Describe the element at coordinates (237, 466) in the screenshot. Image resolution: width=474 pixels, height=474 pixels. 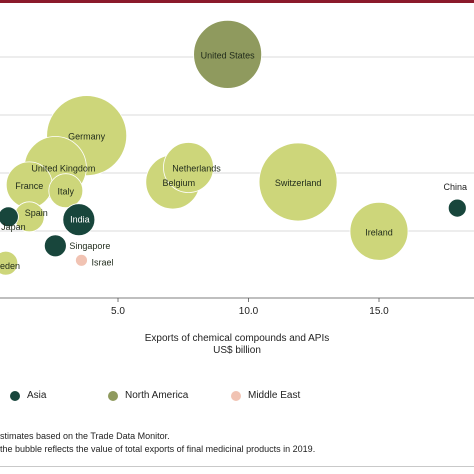
I see `bottom-rule` at that location.